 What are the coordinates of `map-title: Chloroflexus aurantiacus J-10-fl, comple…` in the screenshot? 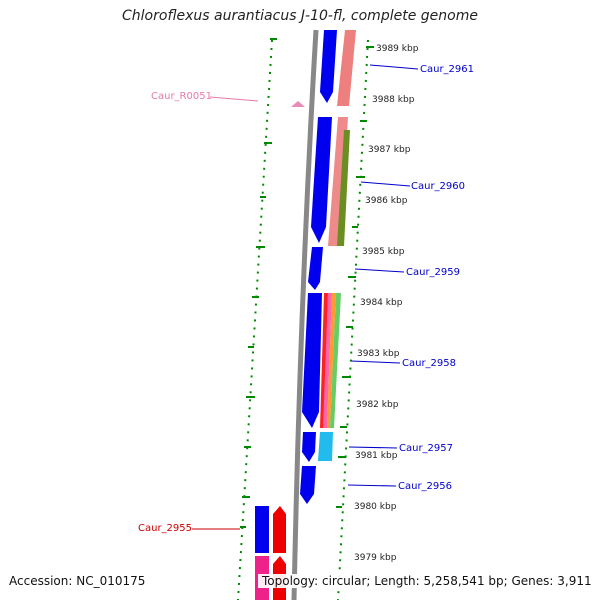 It's located at (300, 16).